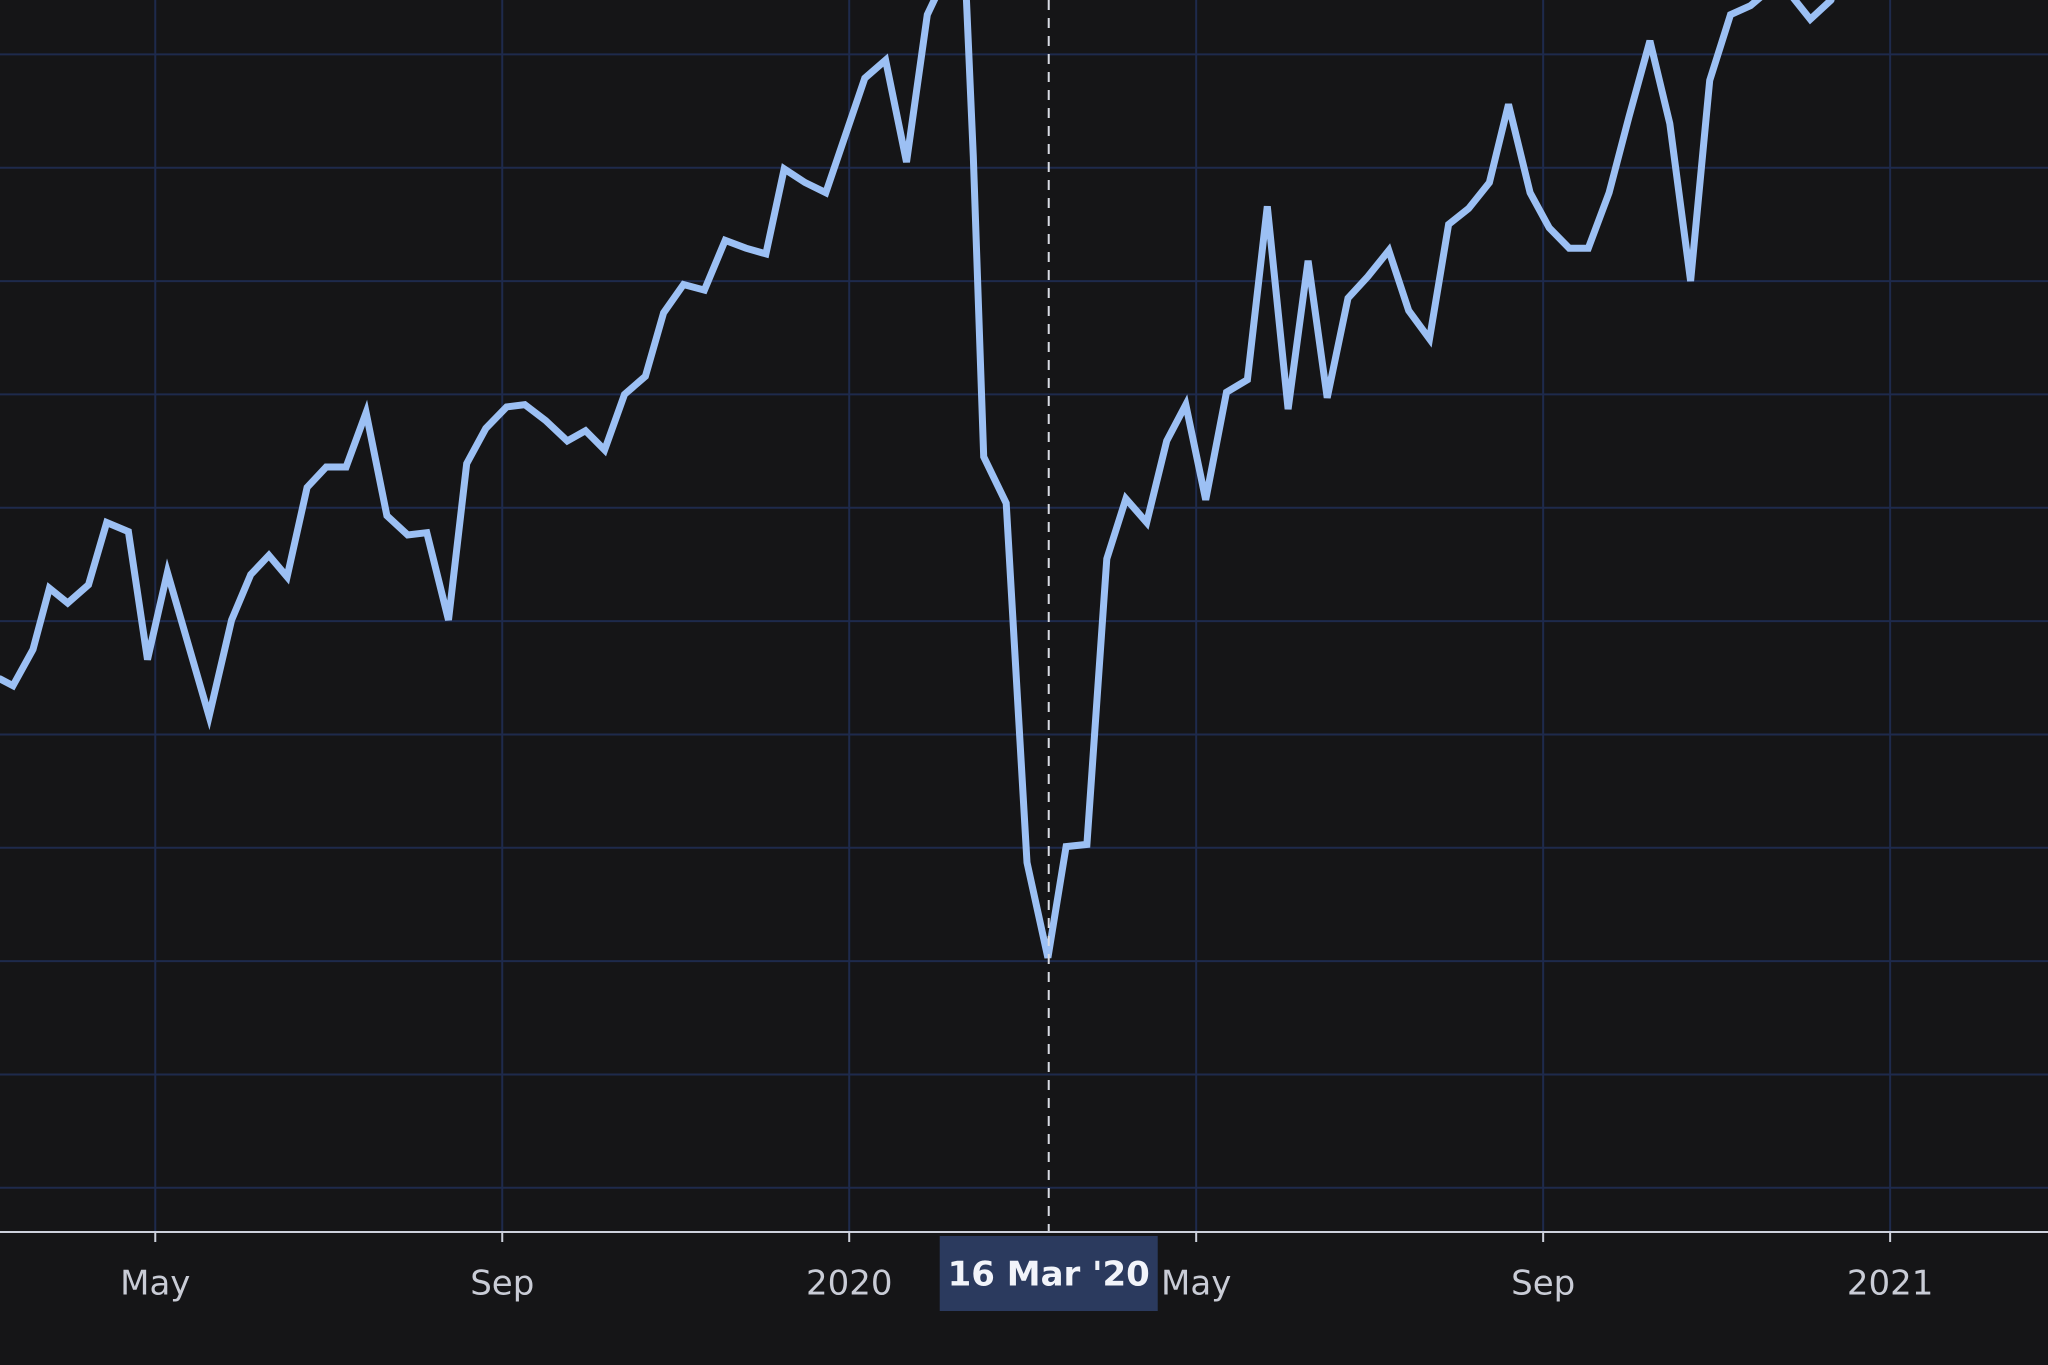  I want to click on crosshair-label-box, so click(1048, 1273).